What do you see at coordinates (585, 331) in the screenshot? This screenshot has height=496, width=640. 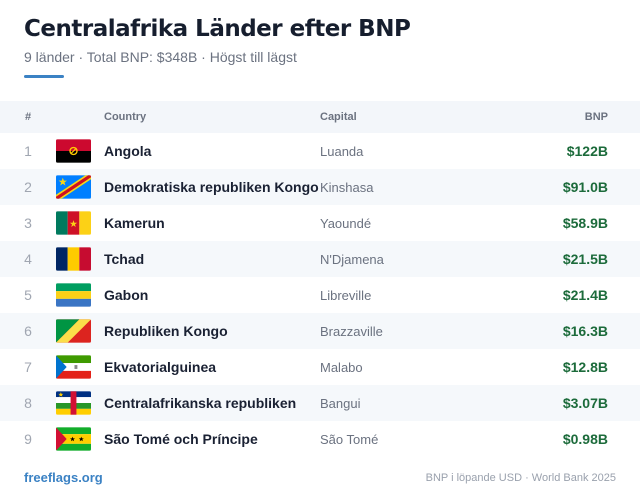 I see `row-gdp: $16.3B` at bounding box center [585, 331].